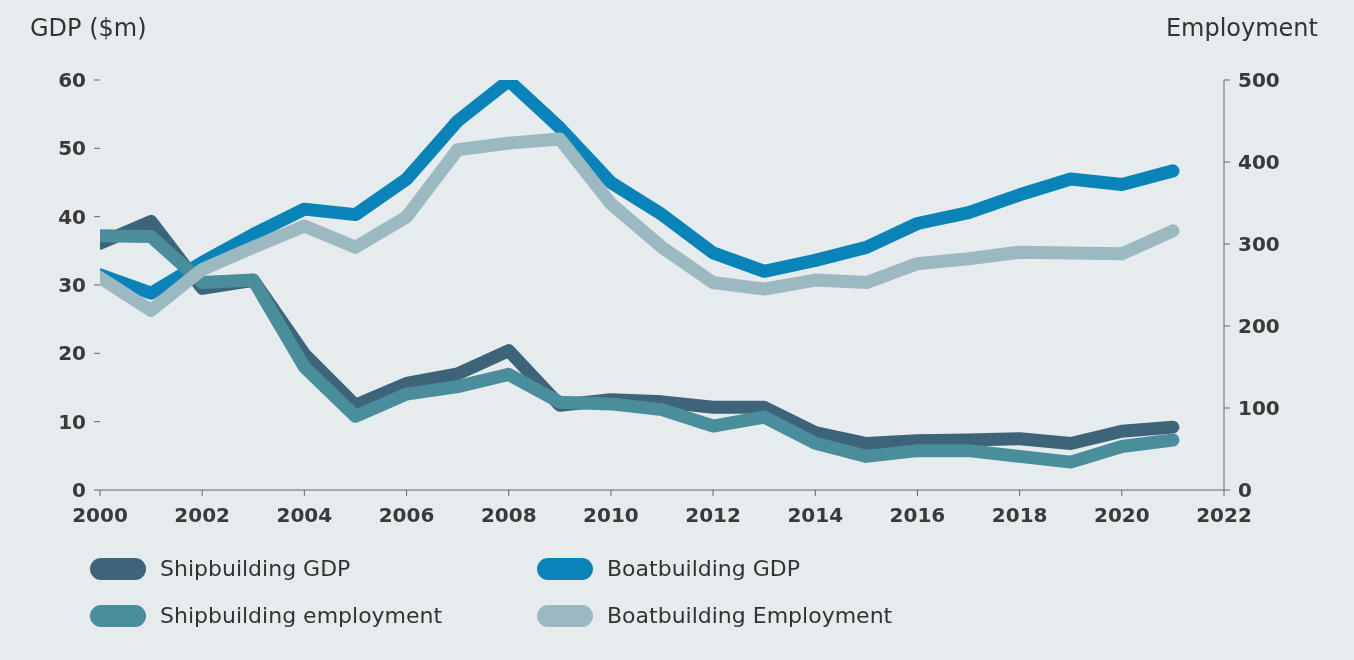 This screenshot has width=1354, height=660. What do you see at coordinates (815, 515) in the screenshot?
I see `x-tick-label: 2014` at bounding box center [815, 515].